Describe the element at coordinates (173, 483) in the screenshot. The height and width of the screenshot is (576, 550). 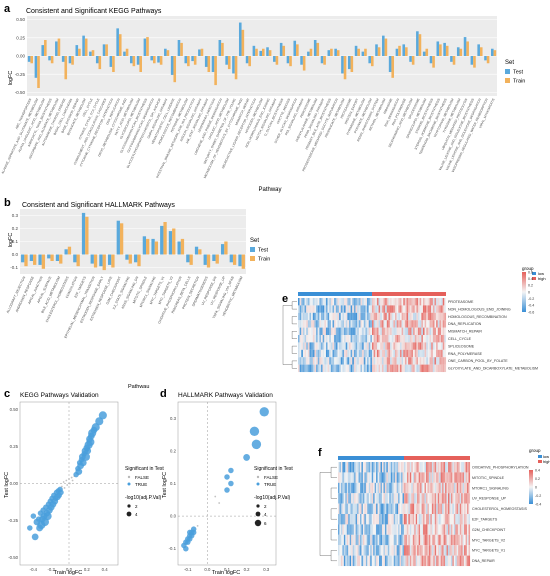
I see `hallmark-scatter-y-tick-label: 0.1` at that location.